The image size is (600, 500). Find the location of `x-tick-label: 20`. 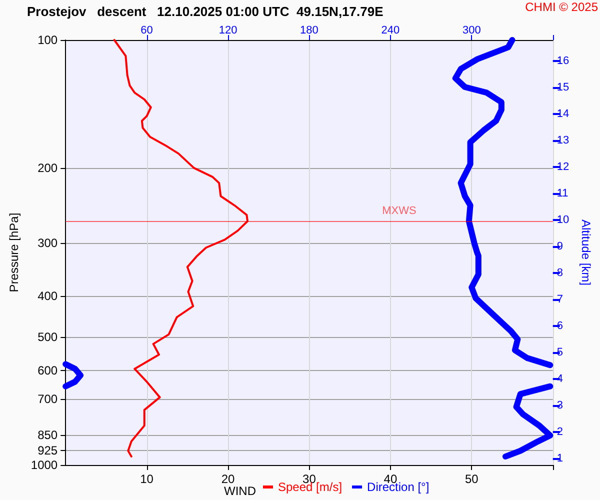

x-tick-label: 20 is located at coordinates (228, 479).